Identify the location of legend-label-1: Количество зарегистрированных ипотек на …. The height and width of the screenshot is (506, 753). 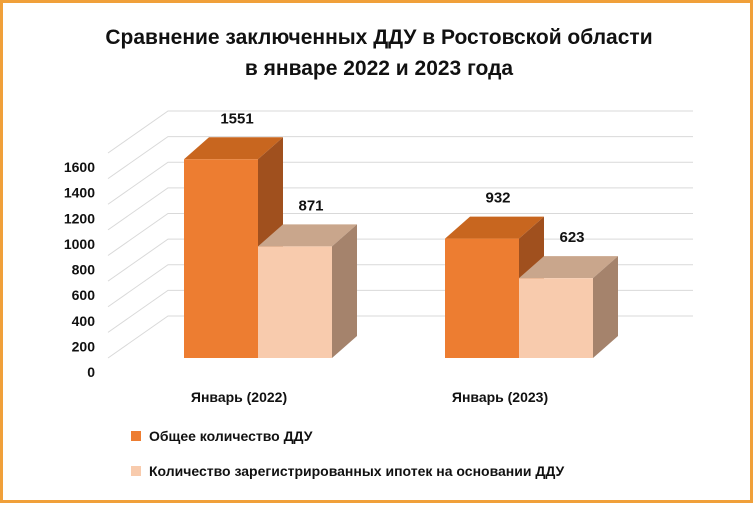
(356, 471).